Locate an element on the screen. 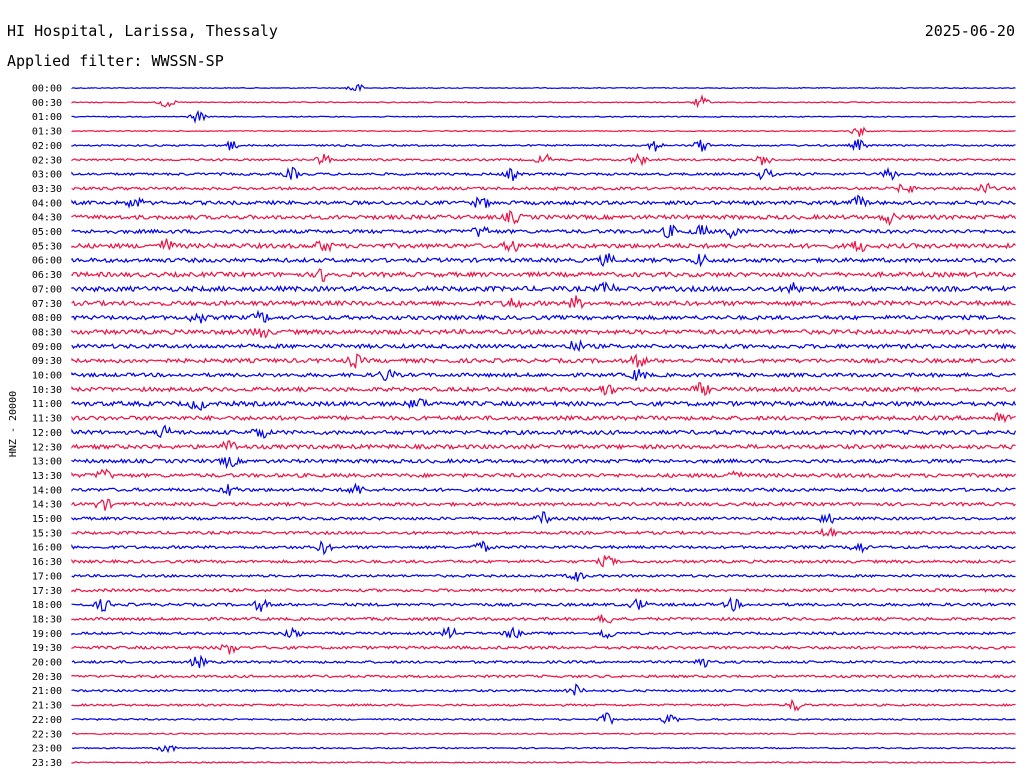 The height and width of the screenshot is (780, 1024). row-time-label: 09:30 is located at coordinates (47, 361).